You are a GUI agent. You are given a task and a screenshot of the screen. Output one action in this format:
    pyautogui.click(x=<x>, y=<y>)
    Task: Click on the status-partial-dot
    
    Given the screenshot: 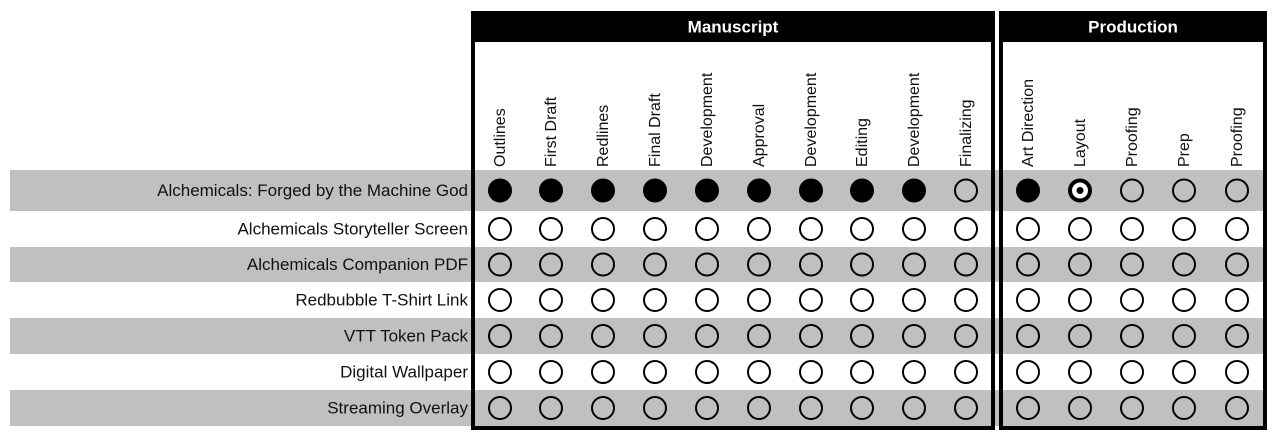 What is the action you would take?
    pyautogui.click(x=1080, y=190)
    